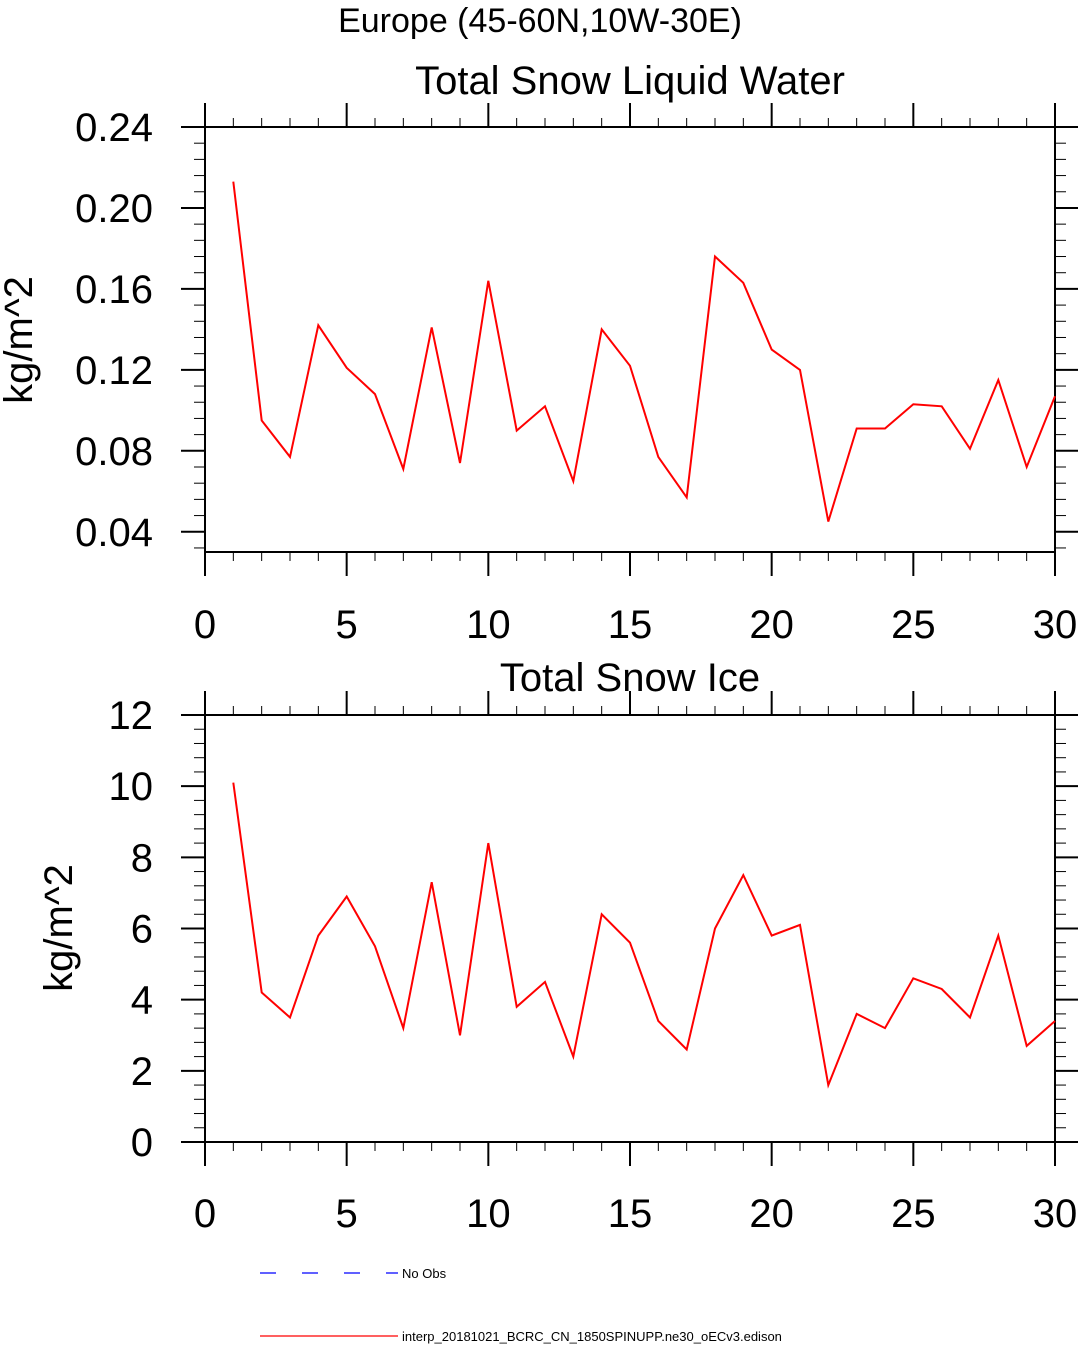  What do you see at coordinates (142, 1072) in the screenshot?
I see `y-tick-label: 2` at bounding box center [142, 1072].